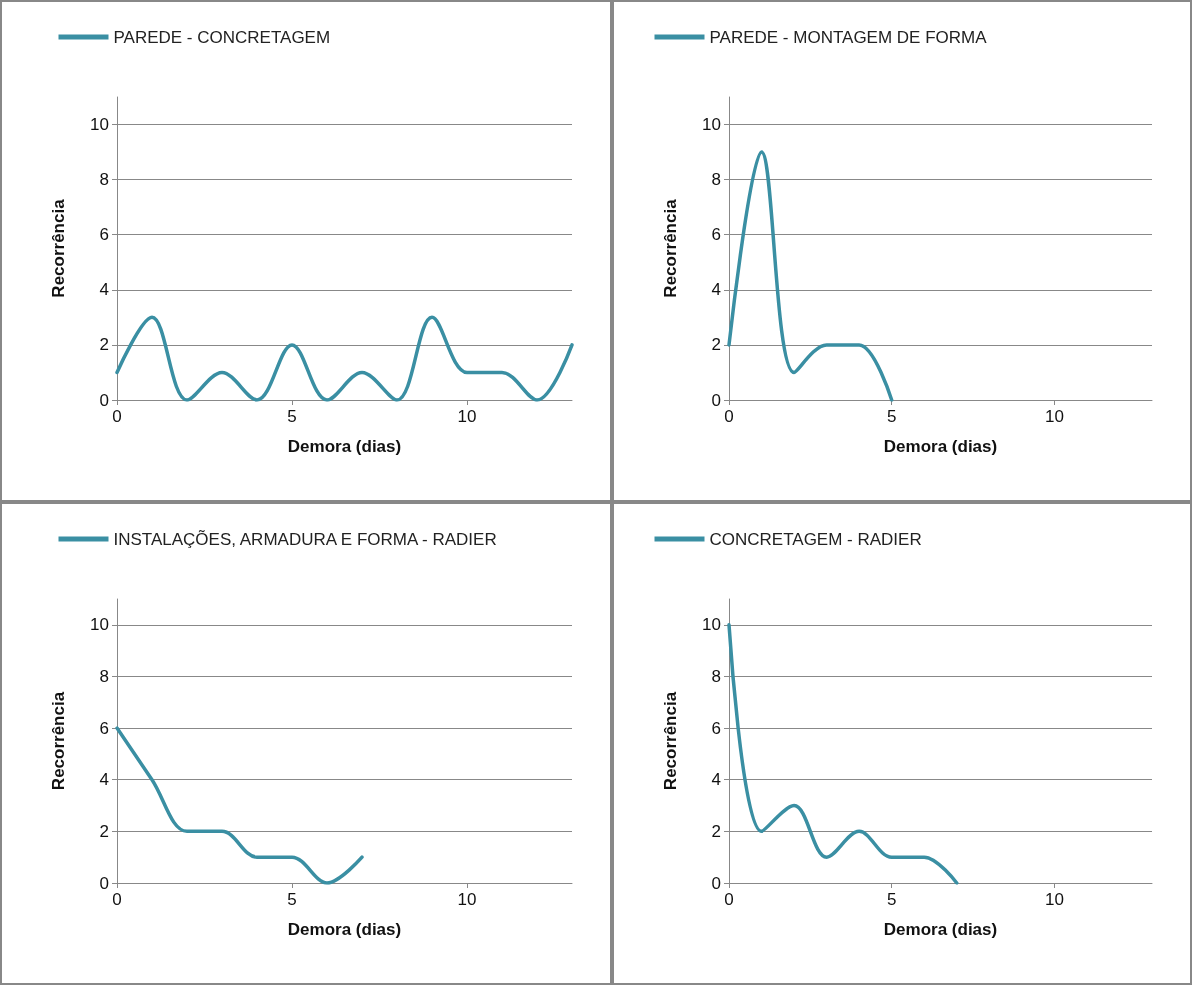 This screenshot has width=1192, height=985. I want to click on legend-label: PAREDE - CONCRETAGEM, so click(222, 37).